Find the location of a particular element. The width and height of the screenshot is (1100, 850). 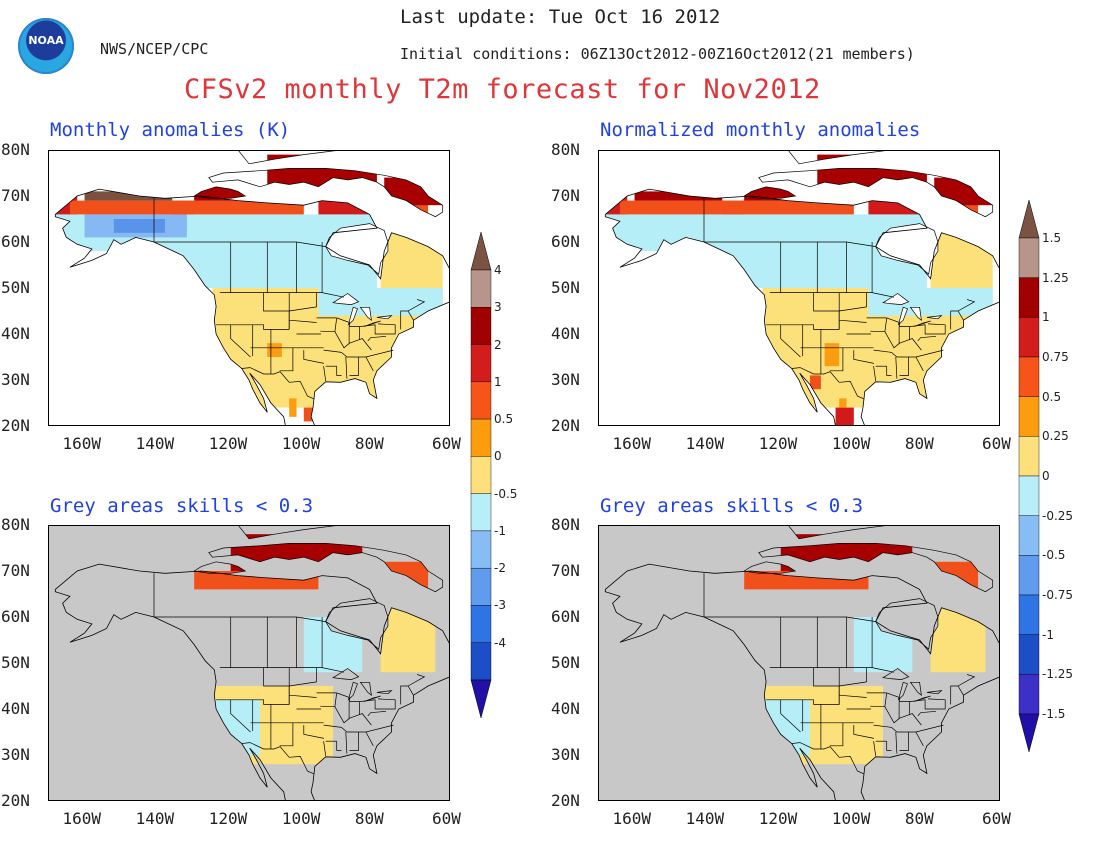

colorbar-tick-label: -1.5 is located at coordinates (1054, 714).